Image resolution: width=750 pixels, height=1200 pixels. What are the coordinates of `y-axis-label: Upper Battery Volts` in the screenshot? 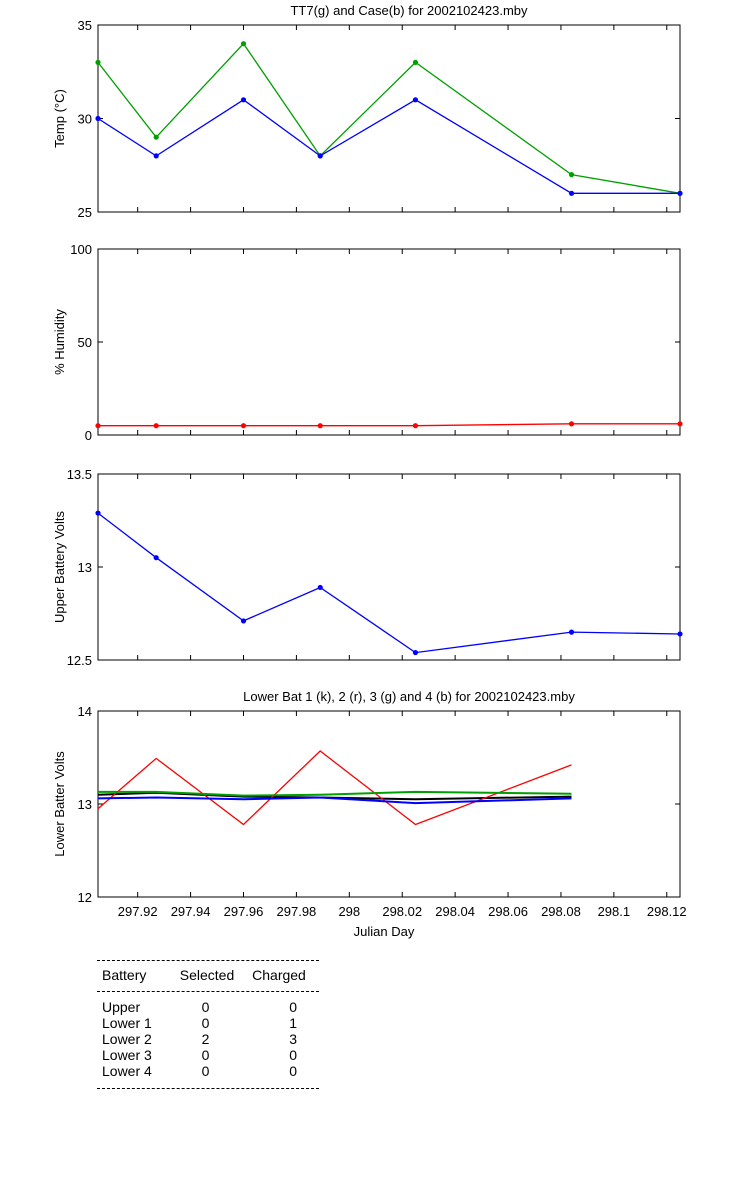 It's located at (59, 567).